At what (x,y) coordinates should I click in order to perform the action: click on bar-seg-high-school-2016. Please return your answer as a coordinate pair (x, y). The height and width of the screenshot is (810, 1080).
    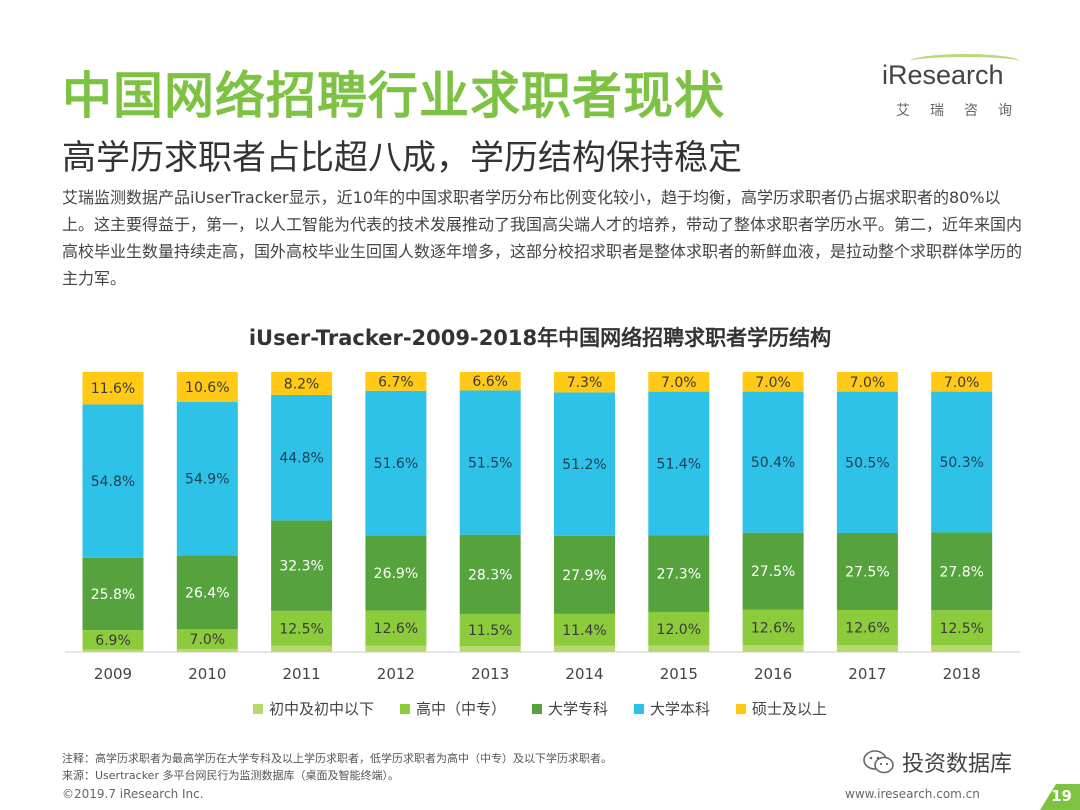
    Looking at the image, I should click on (773, 627).